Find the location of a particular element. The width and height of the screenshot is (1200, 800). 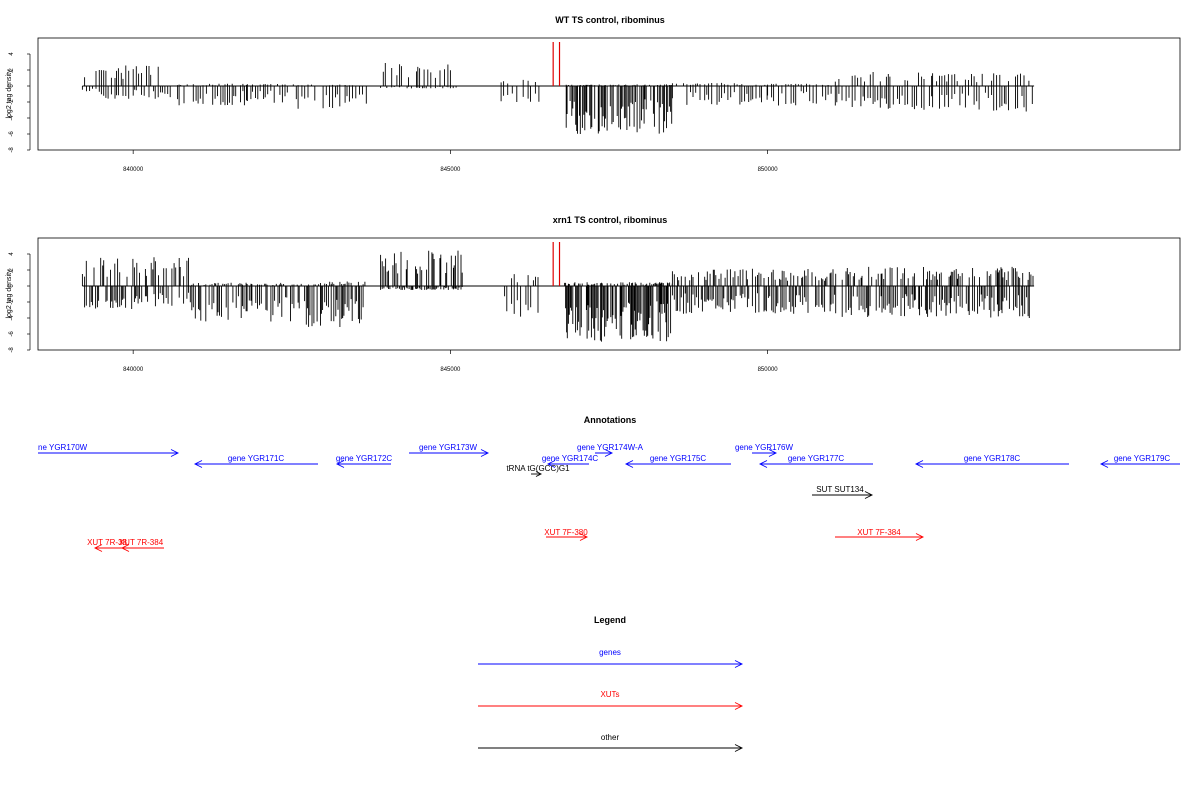

wt-x-tick-label: 840000 is located at coordinates (133, 170).